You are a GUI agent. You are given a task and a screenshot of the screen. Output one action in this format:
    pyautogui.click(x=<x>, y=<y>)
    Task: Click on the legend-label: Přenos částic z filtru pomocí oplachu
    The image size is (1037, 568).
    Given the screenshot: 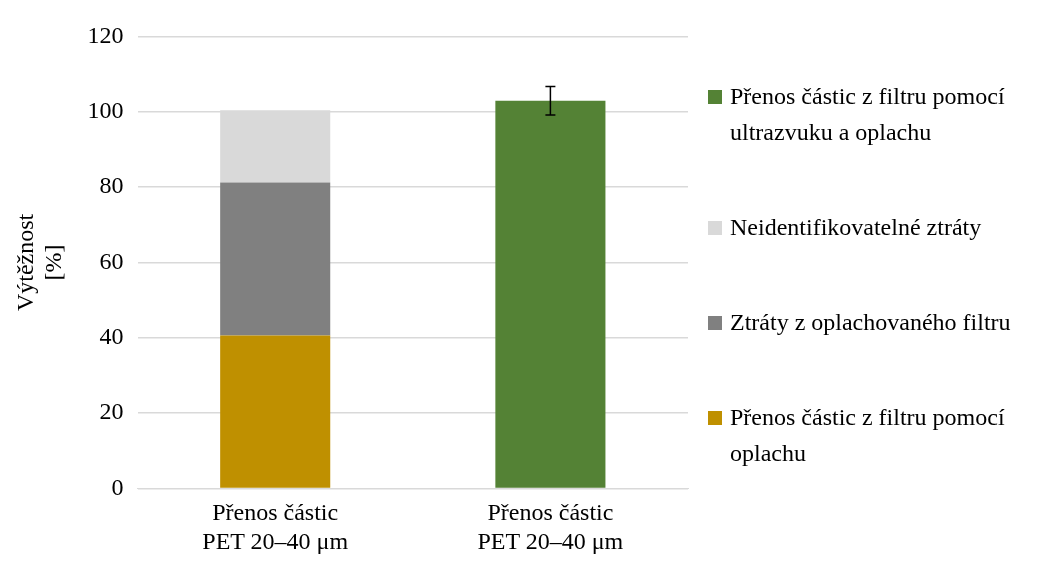 What is the action you would take?
    pyautogui.click(x=868, y=435)
    